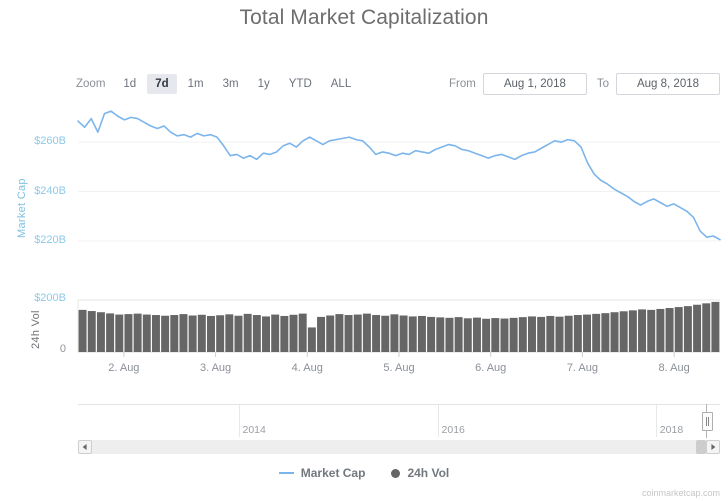 The width and height of the screenshot is (728, 501). What do you see at coordinates (680, 493) in the screenshot?
I see `watermark-credit: coinmarketcap.com` at bounding box center [680, 493].